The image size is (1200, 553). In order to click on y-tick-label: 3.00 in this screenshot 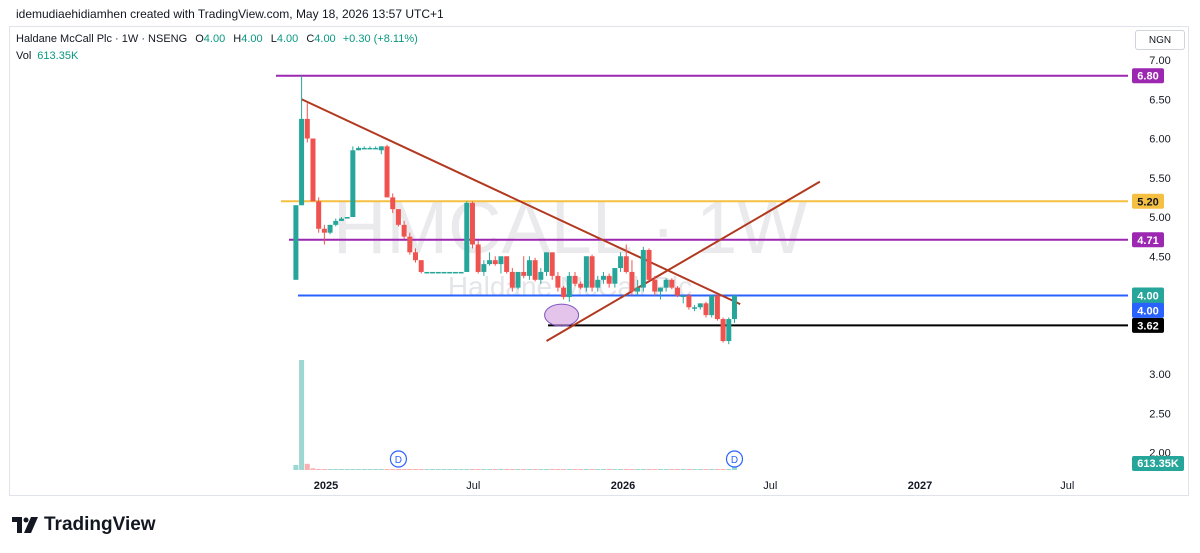, I will do `click(1159, 375)`.